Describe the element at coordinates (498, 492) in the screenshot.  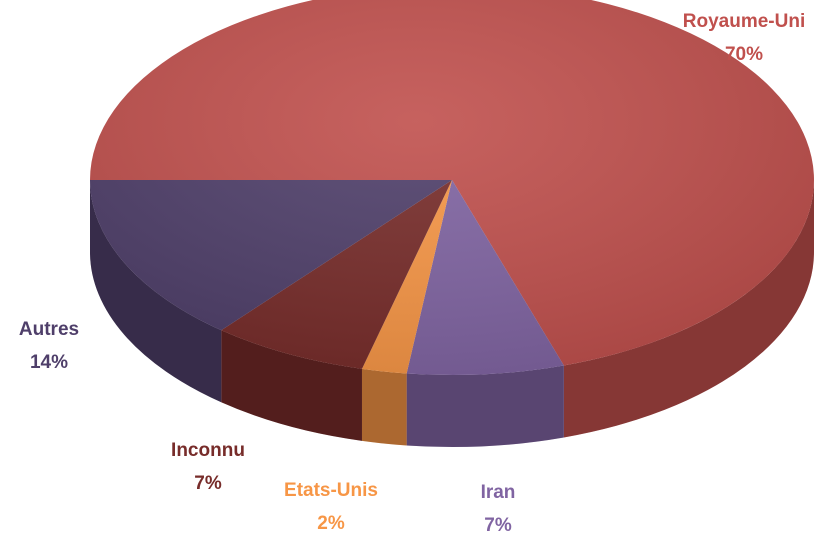
I see `slice-label: Iran` at that location.